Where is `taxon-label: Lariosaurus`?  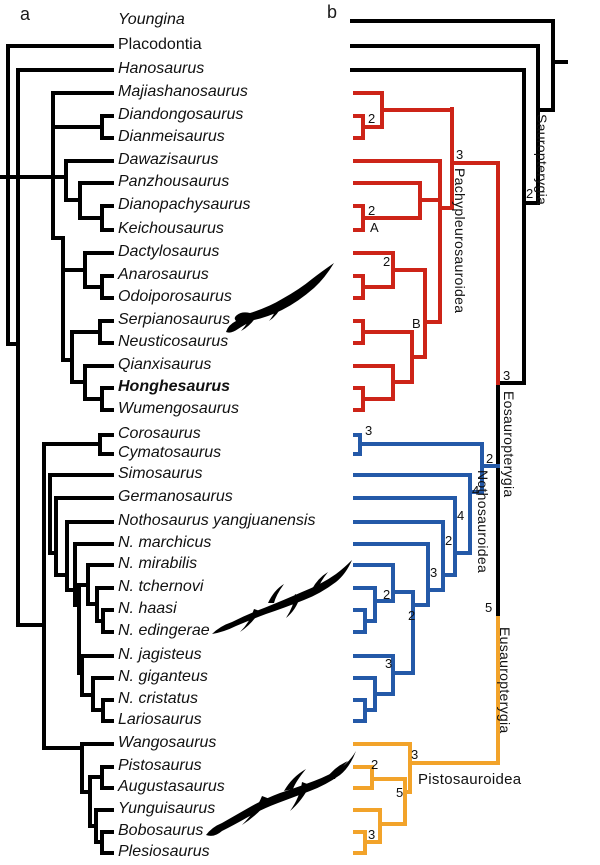
taxon-label: Lariosaurus is located at coordinates (160, 719).